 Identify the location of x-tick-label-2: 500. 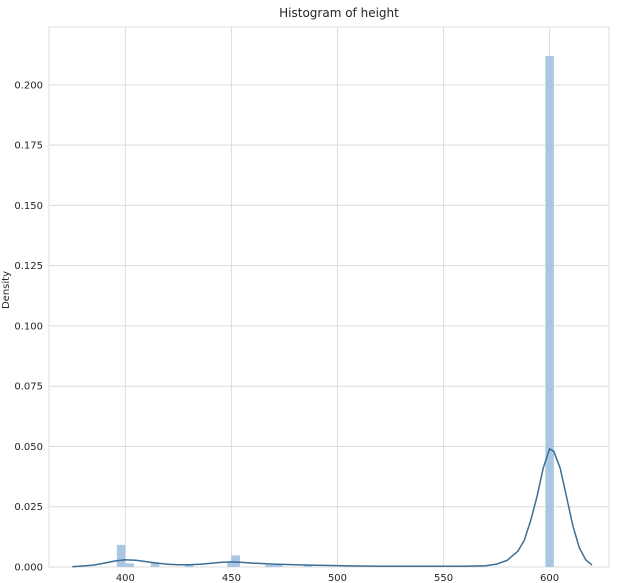
(337, 578).